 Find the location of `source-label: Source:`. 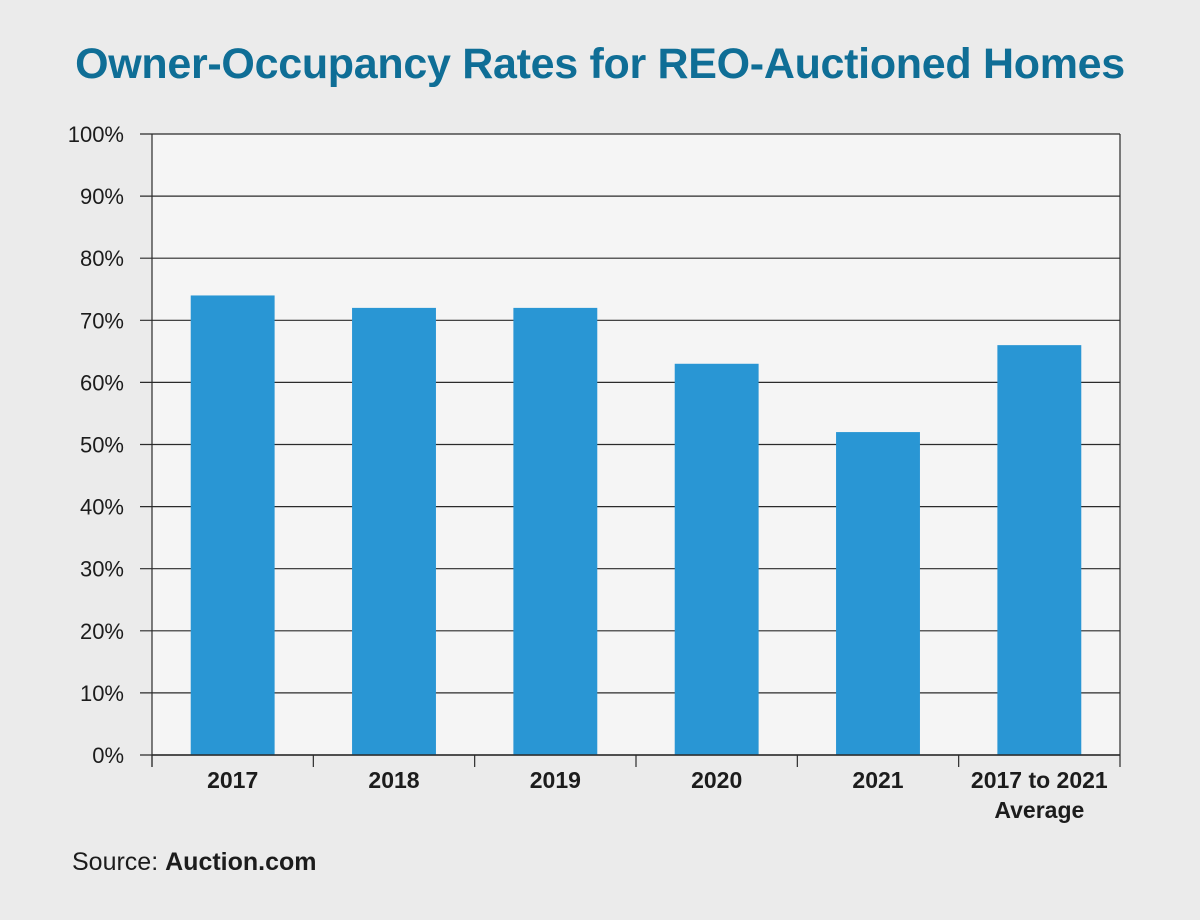

source-label: Source: is located at coordinates (115, 862).